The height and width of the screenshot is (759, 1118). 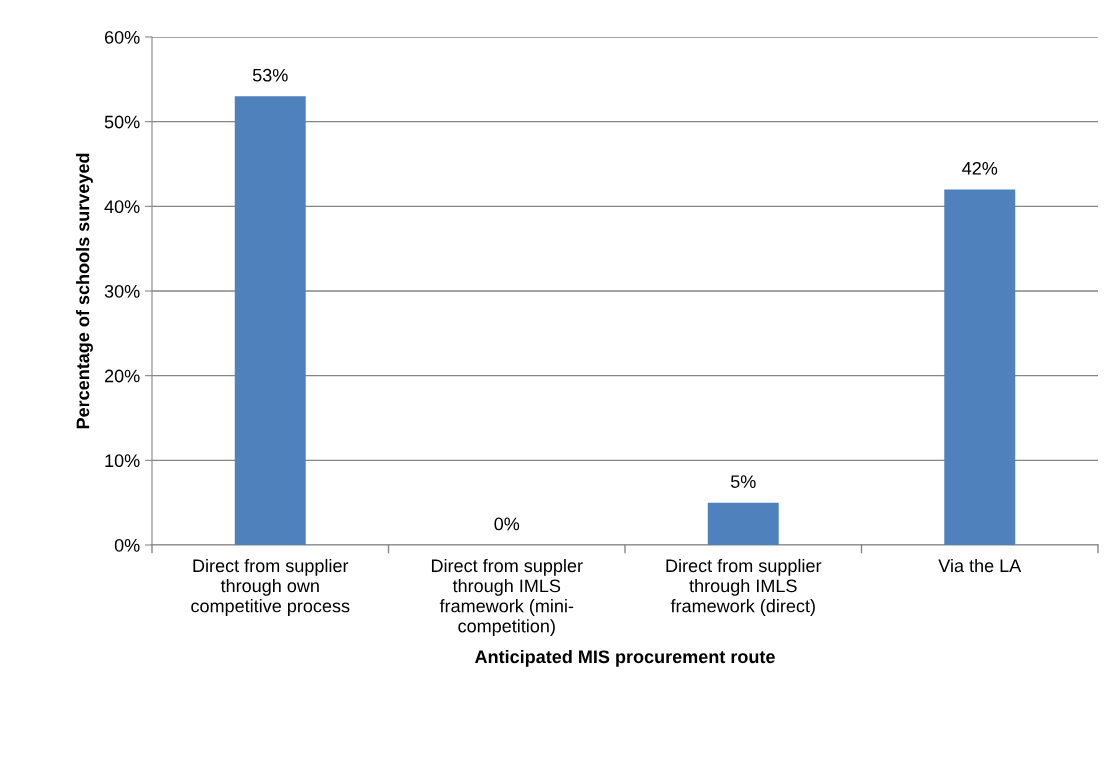 I want to click on x-tick-label: Direct from supplier through IMLS framework (direct), so click(x=744, y=587).